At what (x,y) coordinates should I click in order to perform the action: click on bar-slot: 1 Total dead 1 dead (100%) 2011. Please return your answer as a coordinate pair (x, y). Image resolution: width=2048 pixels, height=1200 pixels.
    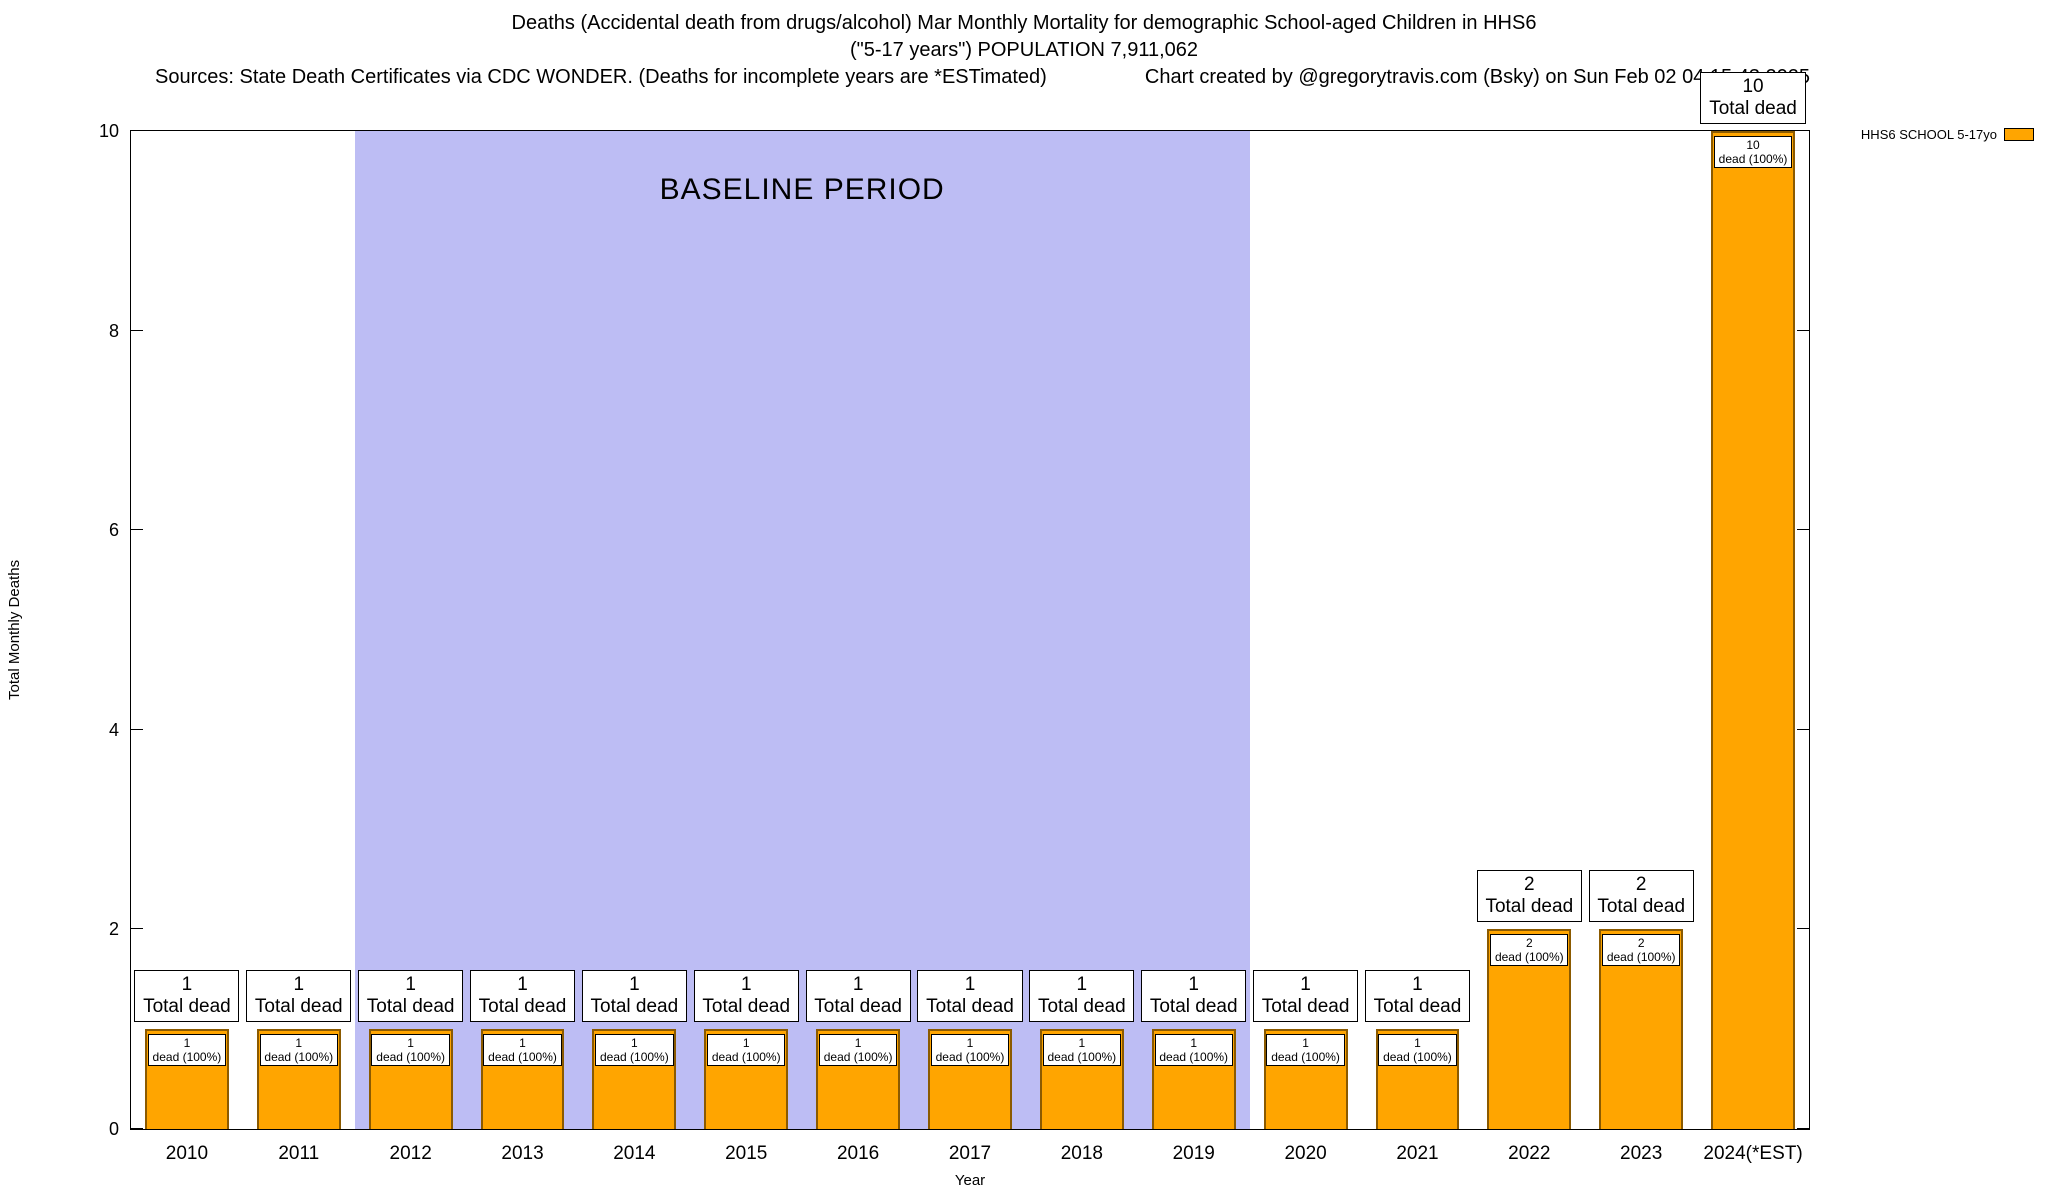
    Looking at the image, I should click on (299, 647).